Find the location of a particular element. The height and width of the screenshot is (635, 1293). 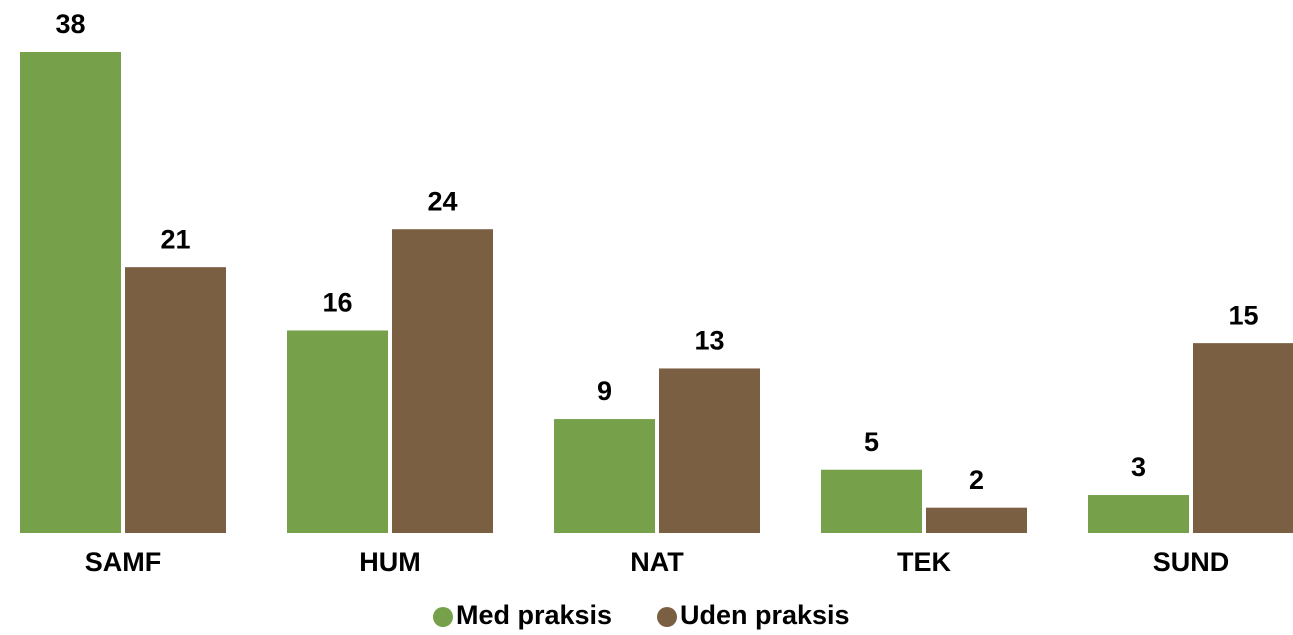

legend-label: Uden praksis is located at coordinates (765, 615).